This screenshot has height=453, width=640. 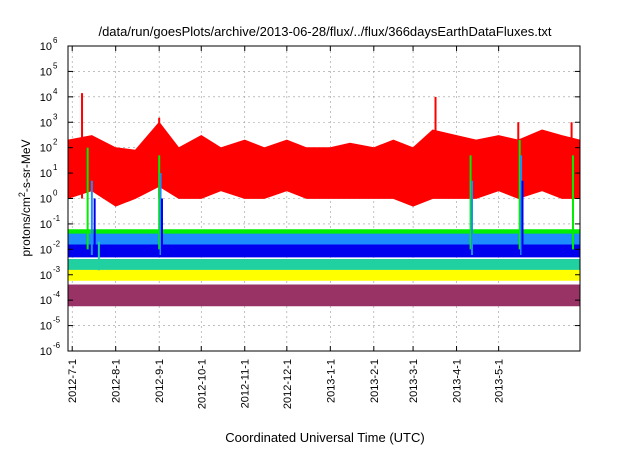 What do you see at coordinates (57, 218) in the screenshot?
I see `y-tick-label-exponent: -1` at bounding box center [57, 218].